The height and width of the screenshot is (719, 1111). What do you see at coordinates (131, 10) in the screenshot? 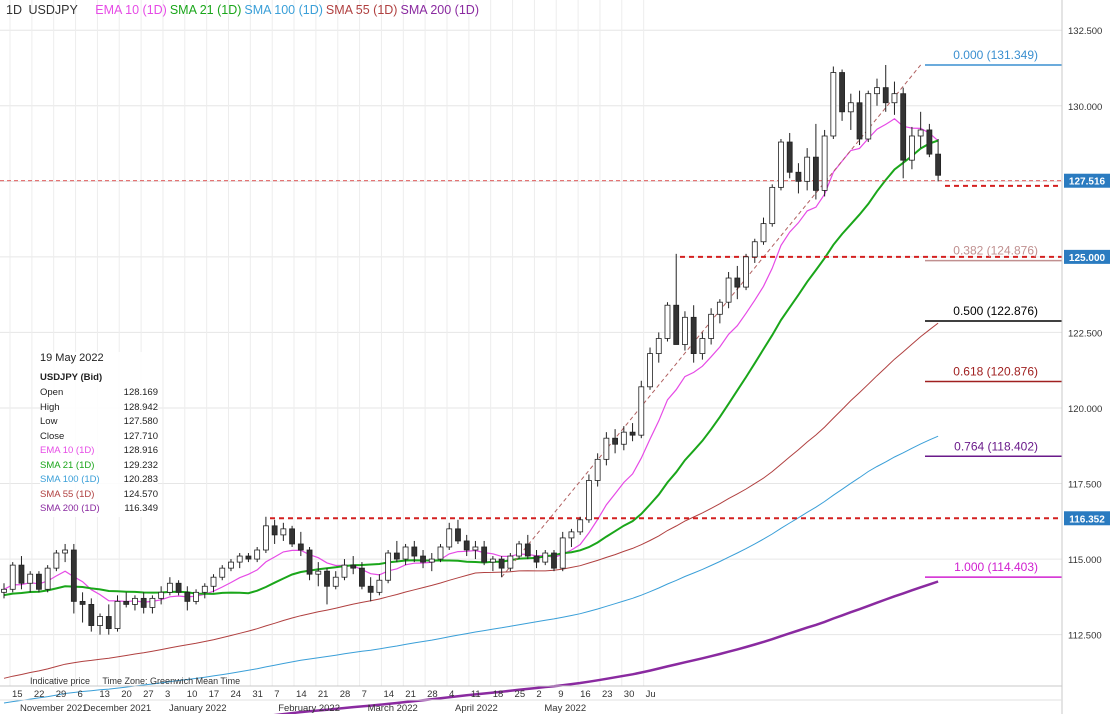
I see `legend-item-ema-10: EMA 10 (1D)` at bounding box center [131, 10].